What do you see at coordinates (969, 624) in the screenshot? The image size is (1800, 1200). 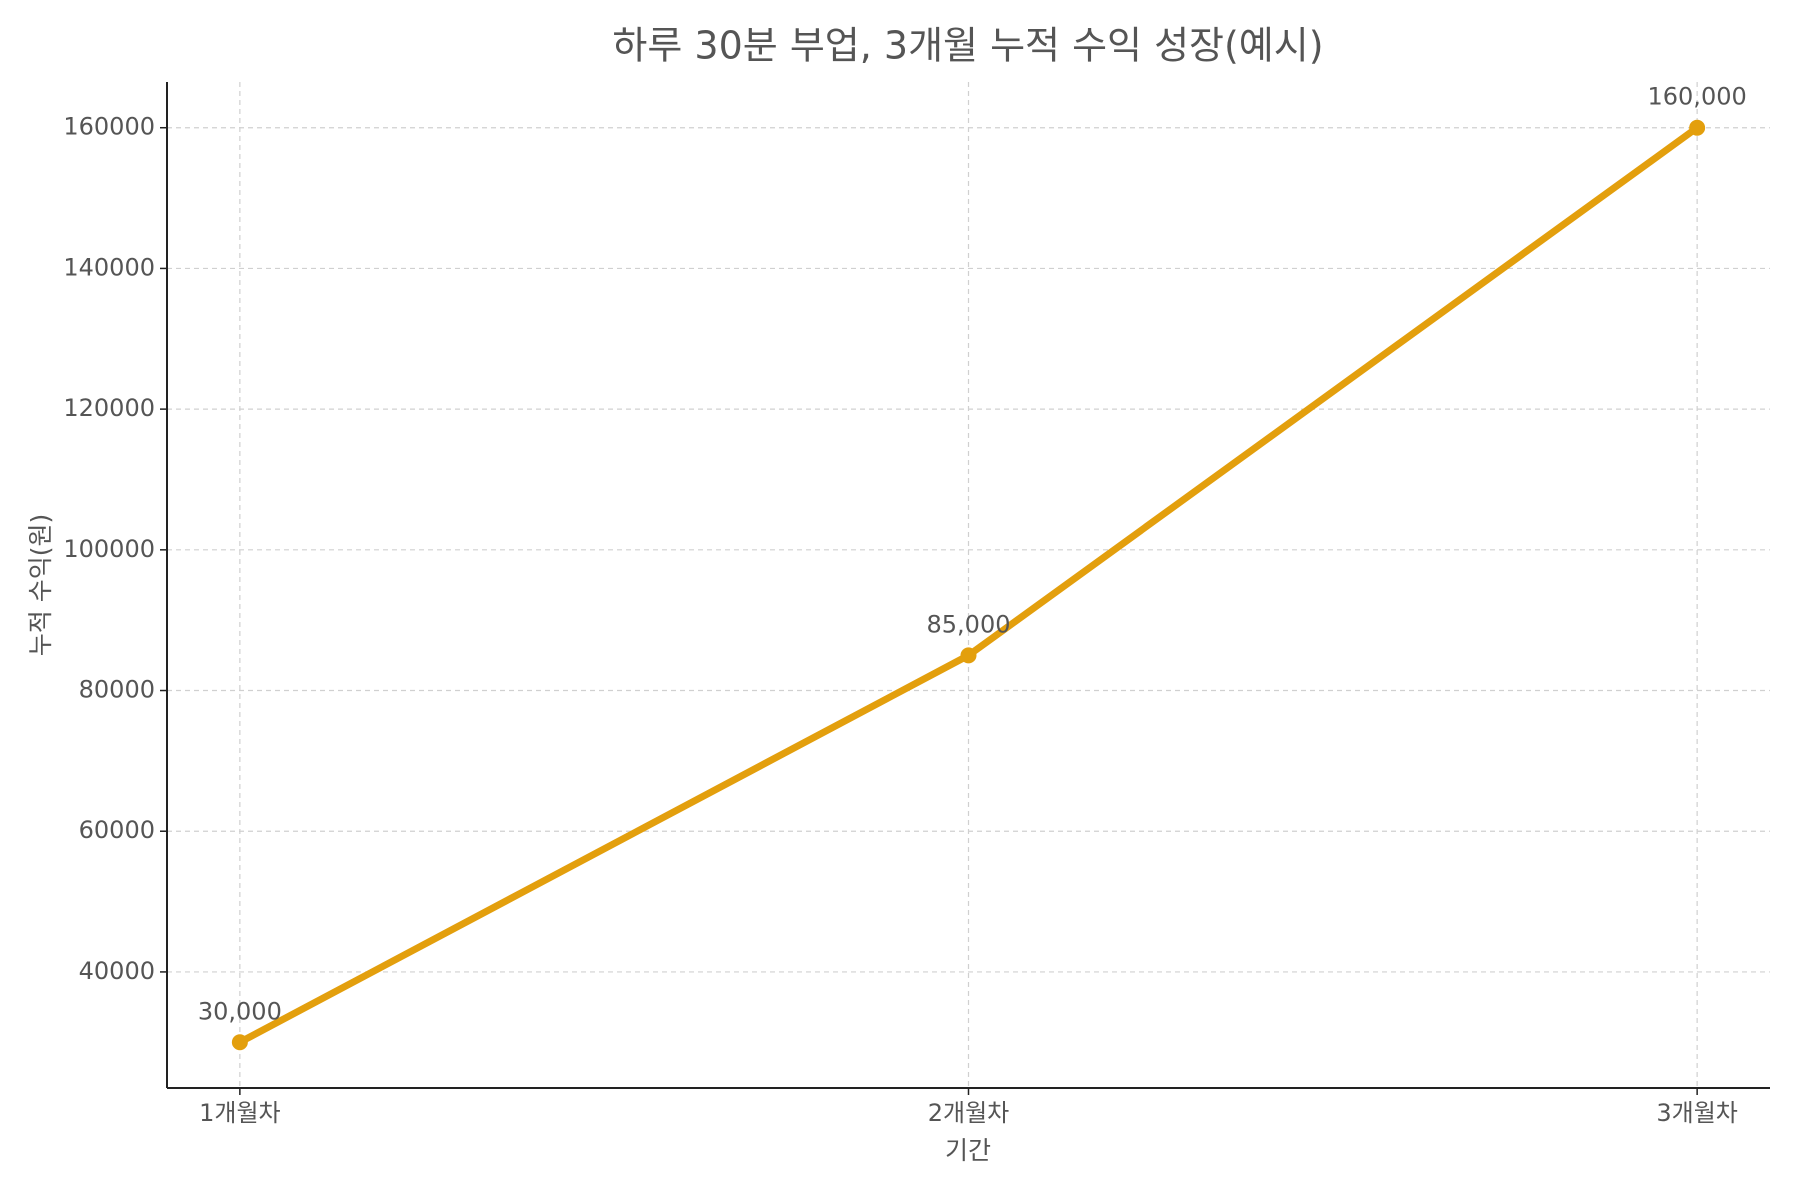 I see `value-label: 85,000` at bounding box center [969, 624].